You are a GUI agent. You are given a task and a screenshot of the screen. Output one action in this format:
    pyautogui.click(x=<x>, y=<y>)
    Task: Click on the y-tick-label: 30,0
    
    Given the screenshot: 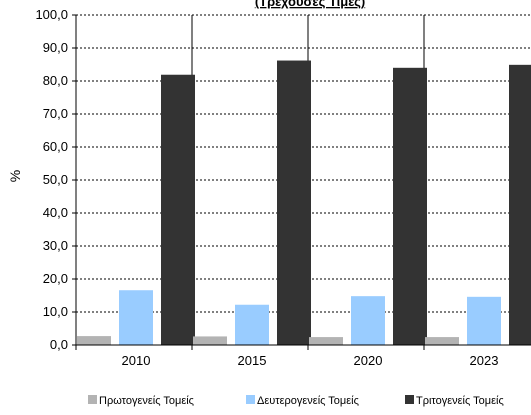 What is the action you would take?
    pyautogui.click(x=55, y=245)
    